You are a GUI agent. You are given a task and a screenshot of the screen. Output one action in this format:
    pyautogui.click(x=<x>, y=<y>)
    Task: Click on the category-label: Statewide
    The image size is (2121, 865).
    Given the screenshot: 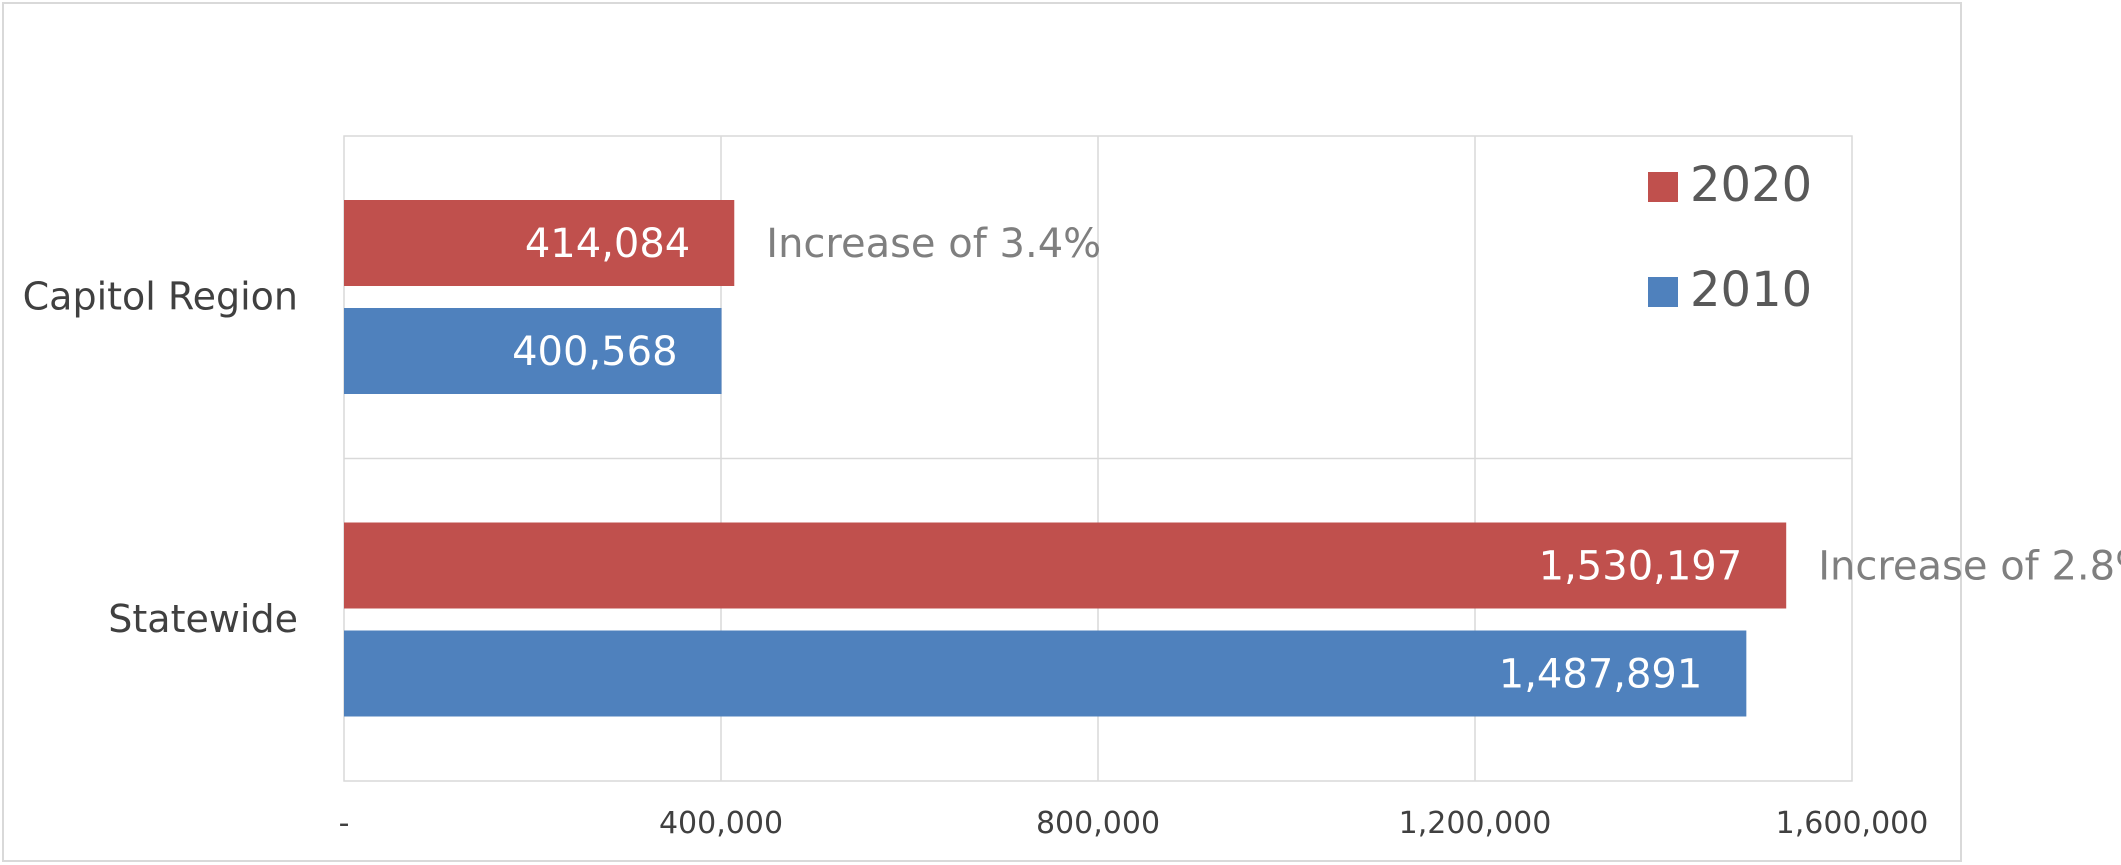 What is the action you would take?
    pyautogui.click(x=203, y=619)
    